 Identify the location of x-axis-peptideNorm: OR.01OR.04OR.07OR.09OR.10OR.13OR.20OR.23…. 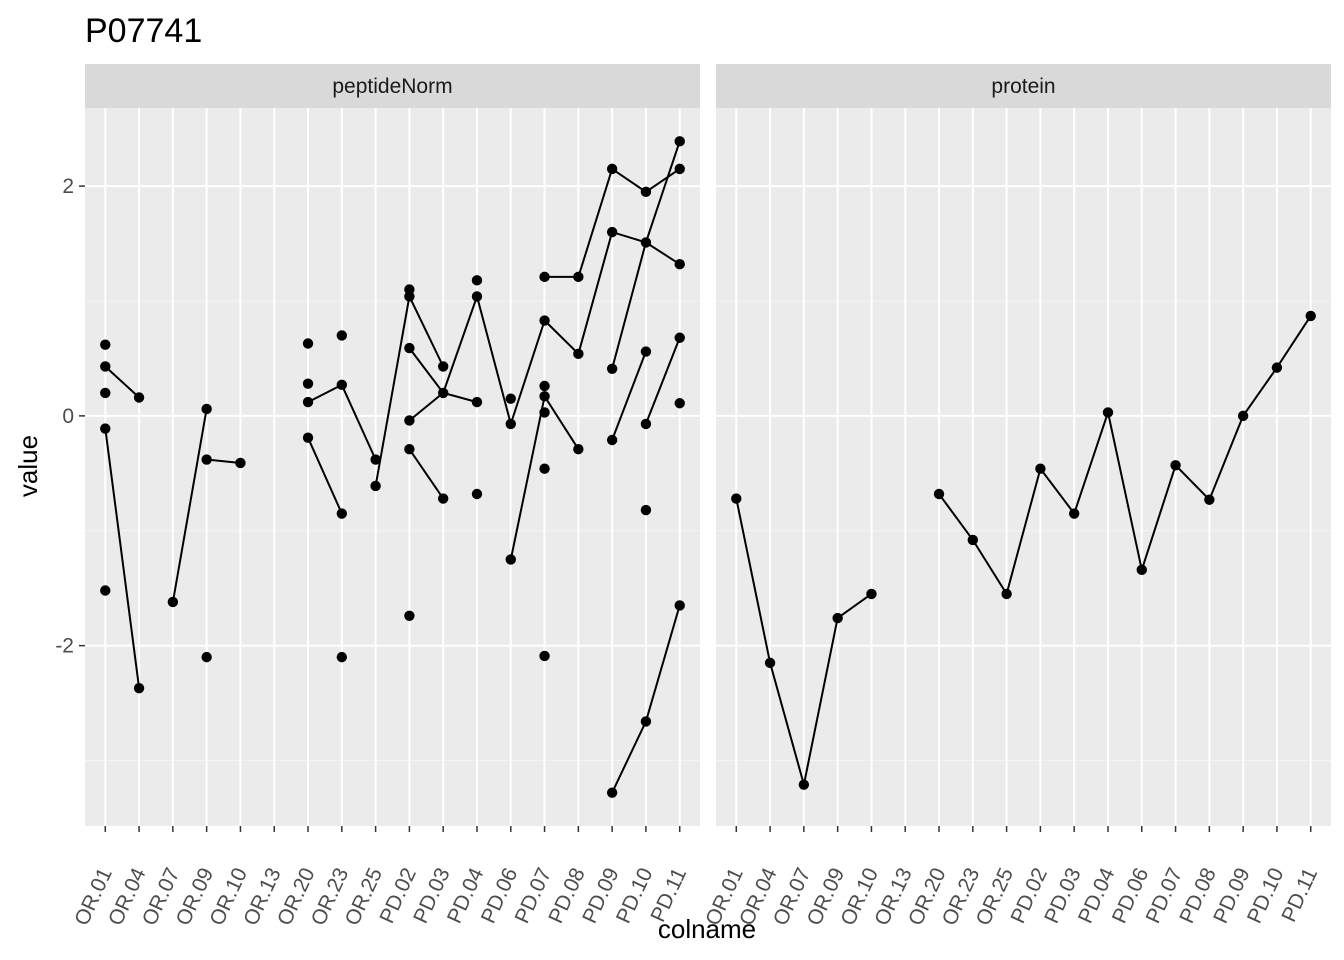
(380, 877).